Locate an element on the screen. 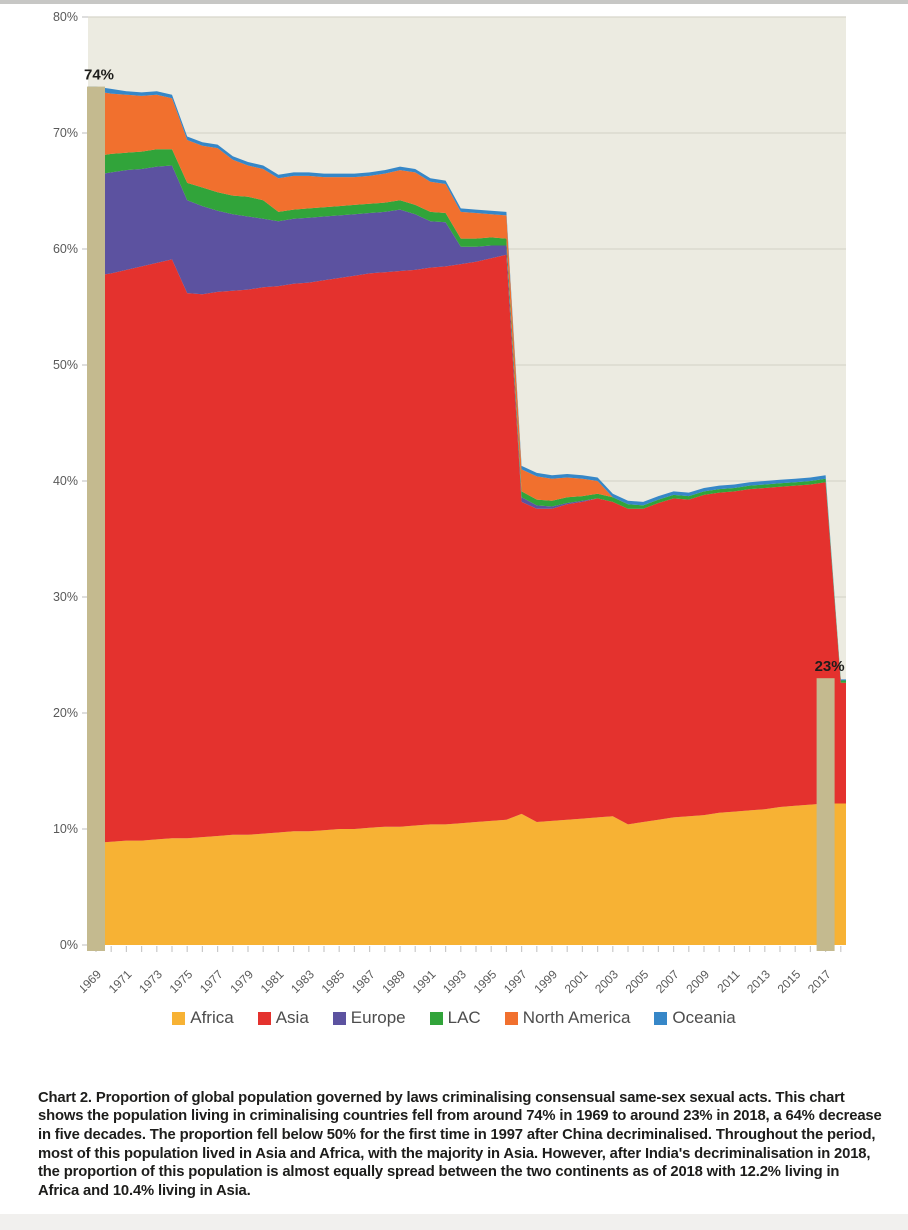 Image resolution: width=908 pixels, height=1230 pixels. x-axis-tick-label: 1977 is located at coordinates (211, 981).